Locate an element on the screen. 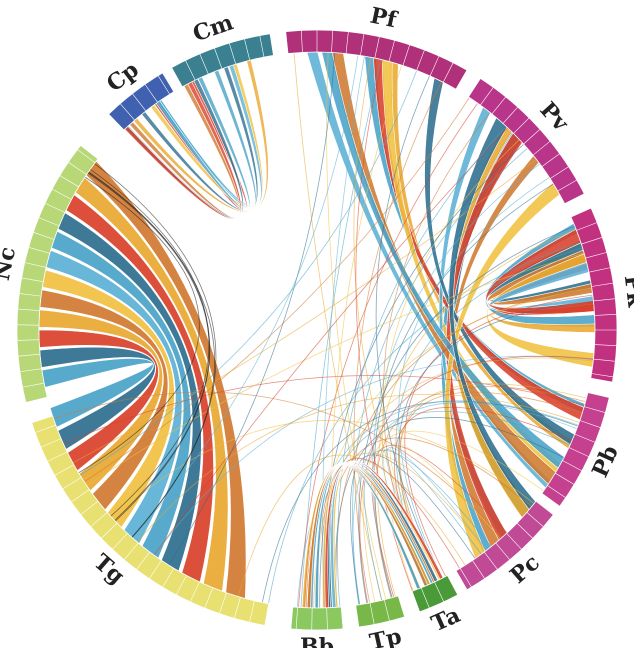 This screenshot has height=648, width=634. segment-label-cm: Cm is located at coordinates (213, 28).